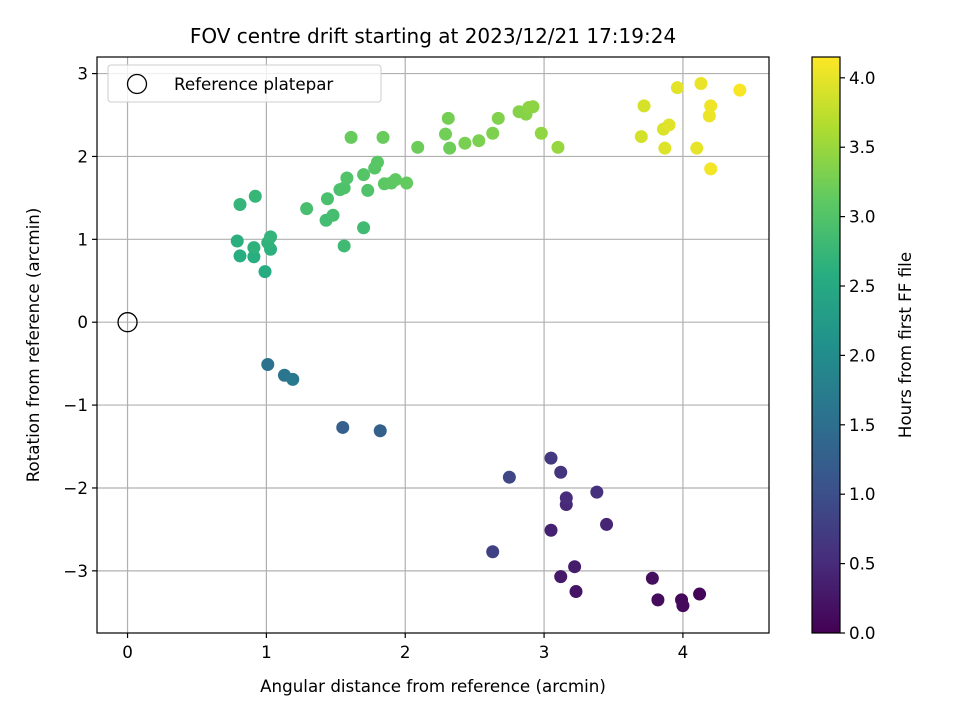  Describe the element at coordinates (75, 571) in the screenshot. I see `y-tick-label: −3` at that location.